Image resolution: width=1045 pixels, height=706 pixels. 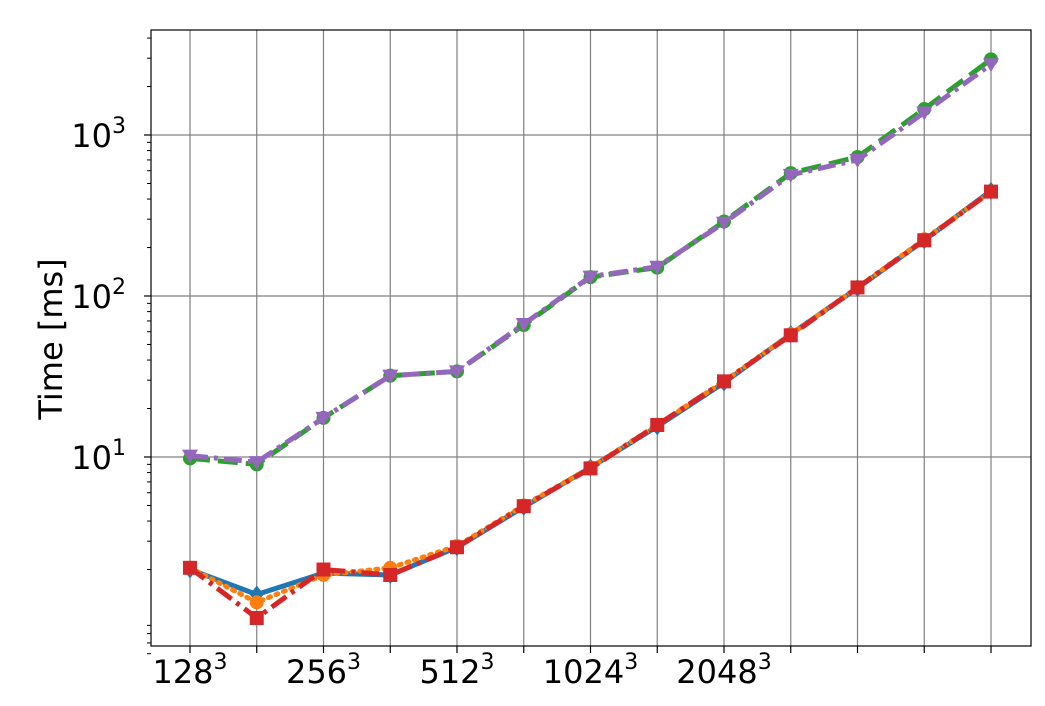 I want to click on y-axis-label: Time [ms], so click(x=51, y=339).